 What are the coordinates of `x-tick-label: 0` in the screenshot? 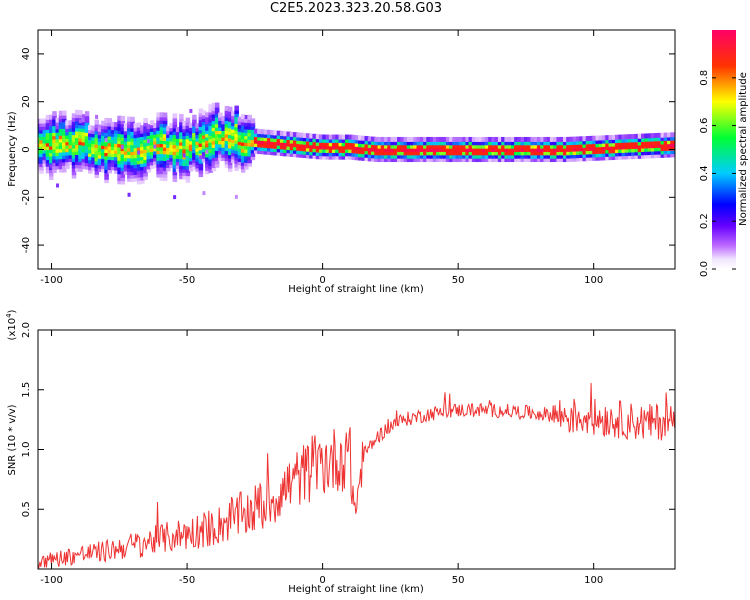 It's located at (322, 280).